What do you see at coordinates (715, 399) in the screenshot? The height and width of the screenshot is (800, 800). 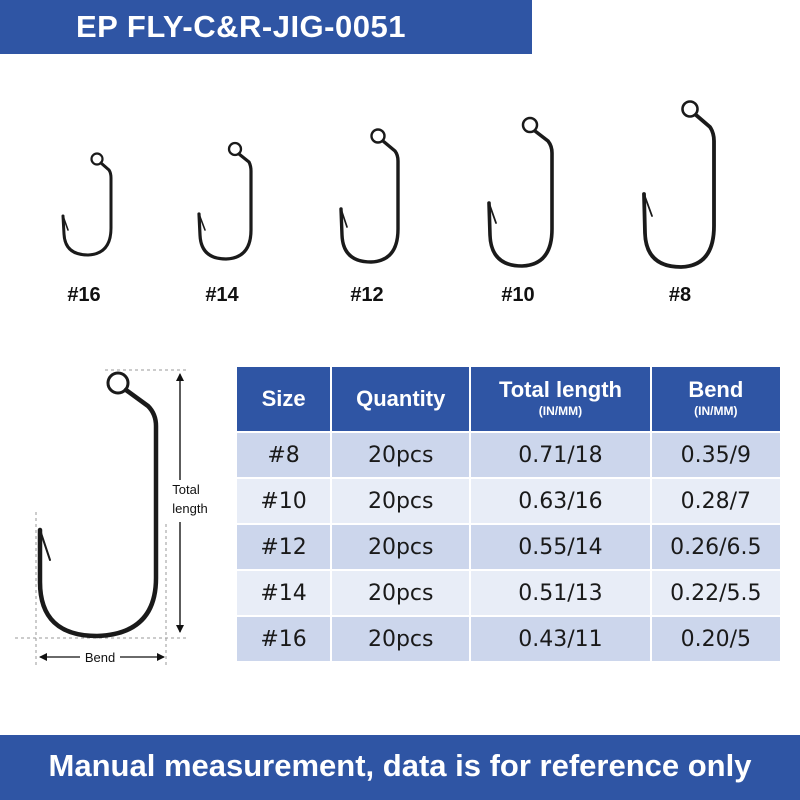 I see `header-bend: Bend (IN/MM)` at bounding box center [715, 399].